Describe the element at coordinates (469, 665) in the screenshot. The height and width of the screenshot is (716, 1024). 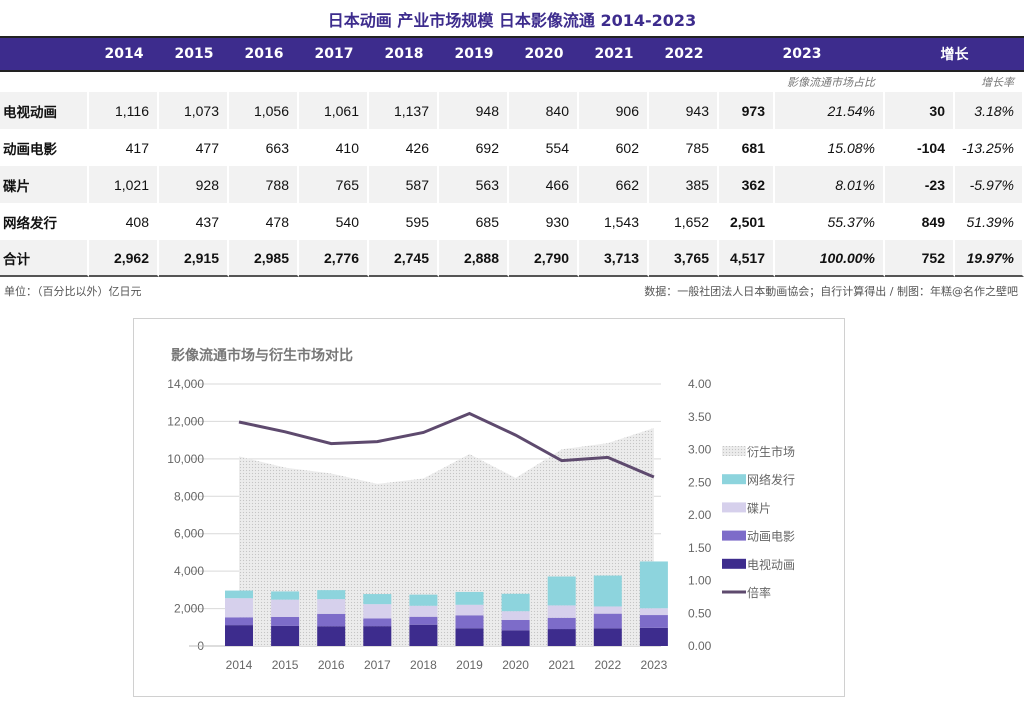
I see `x-tick-label: 2019` at that location.